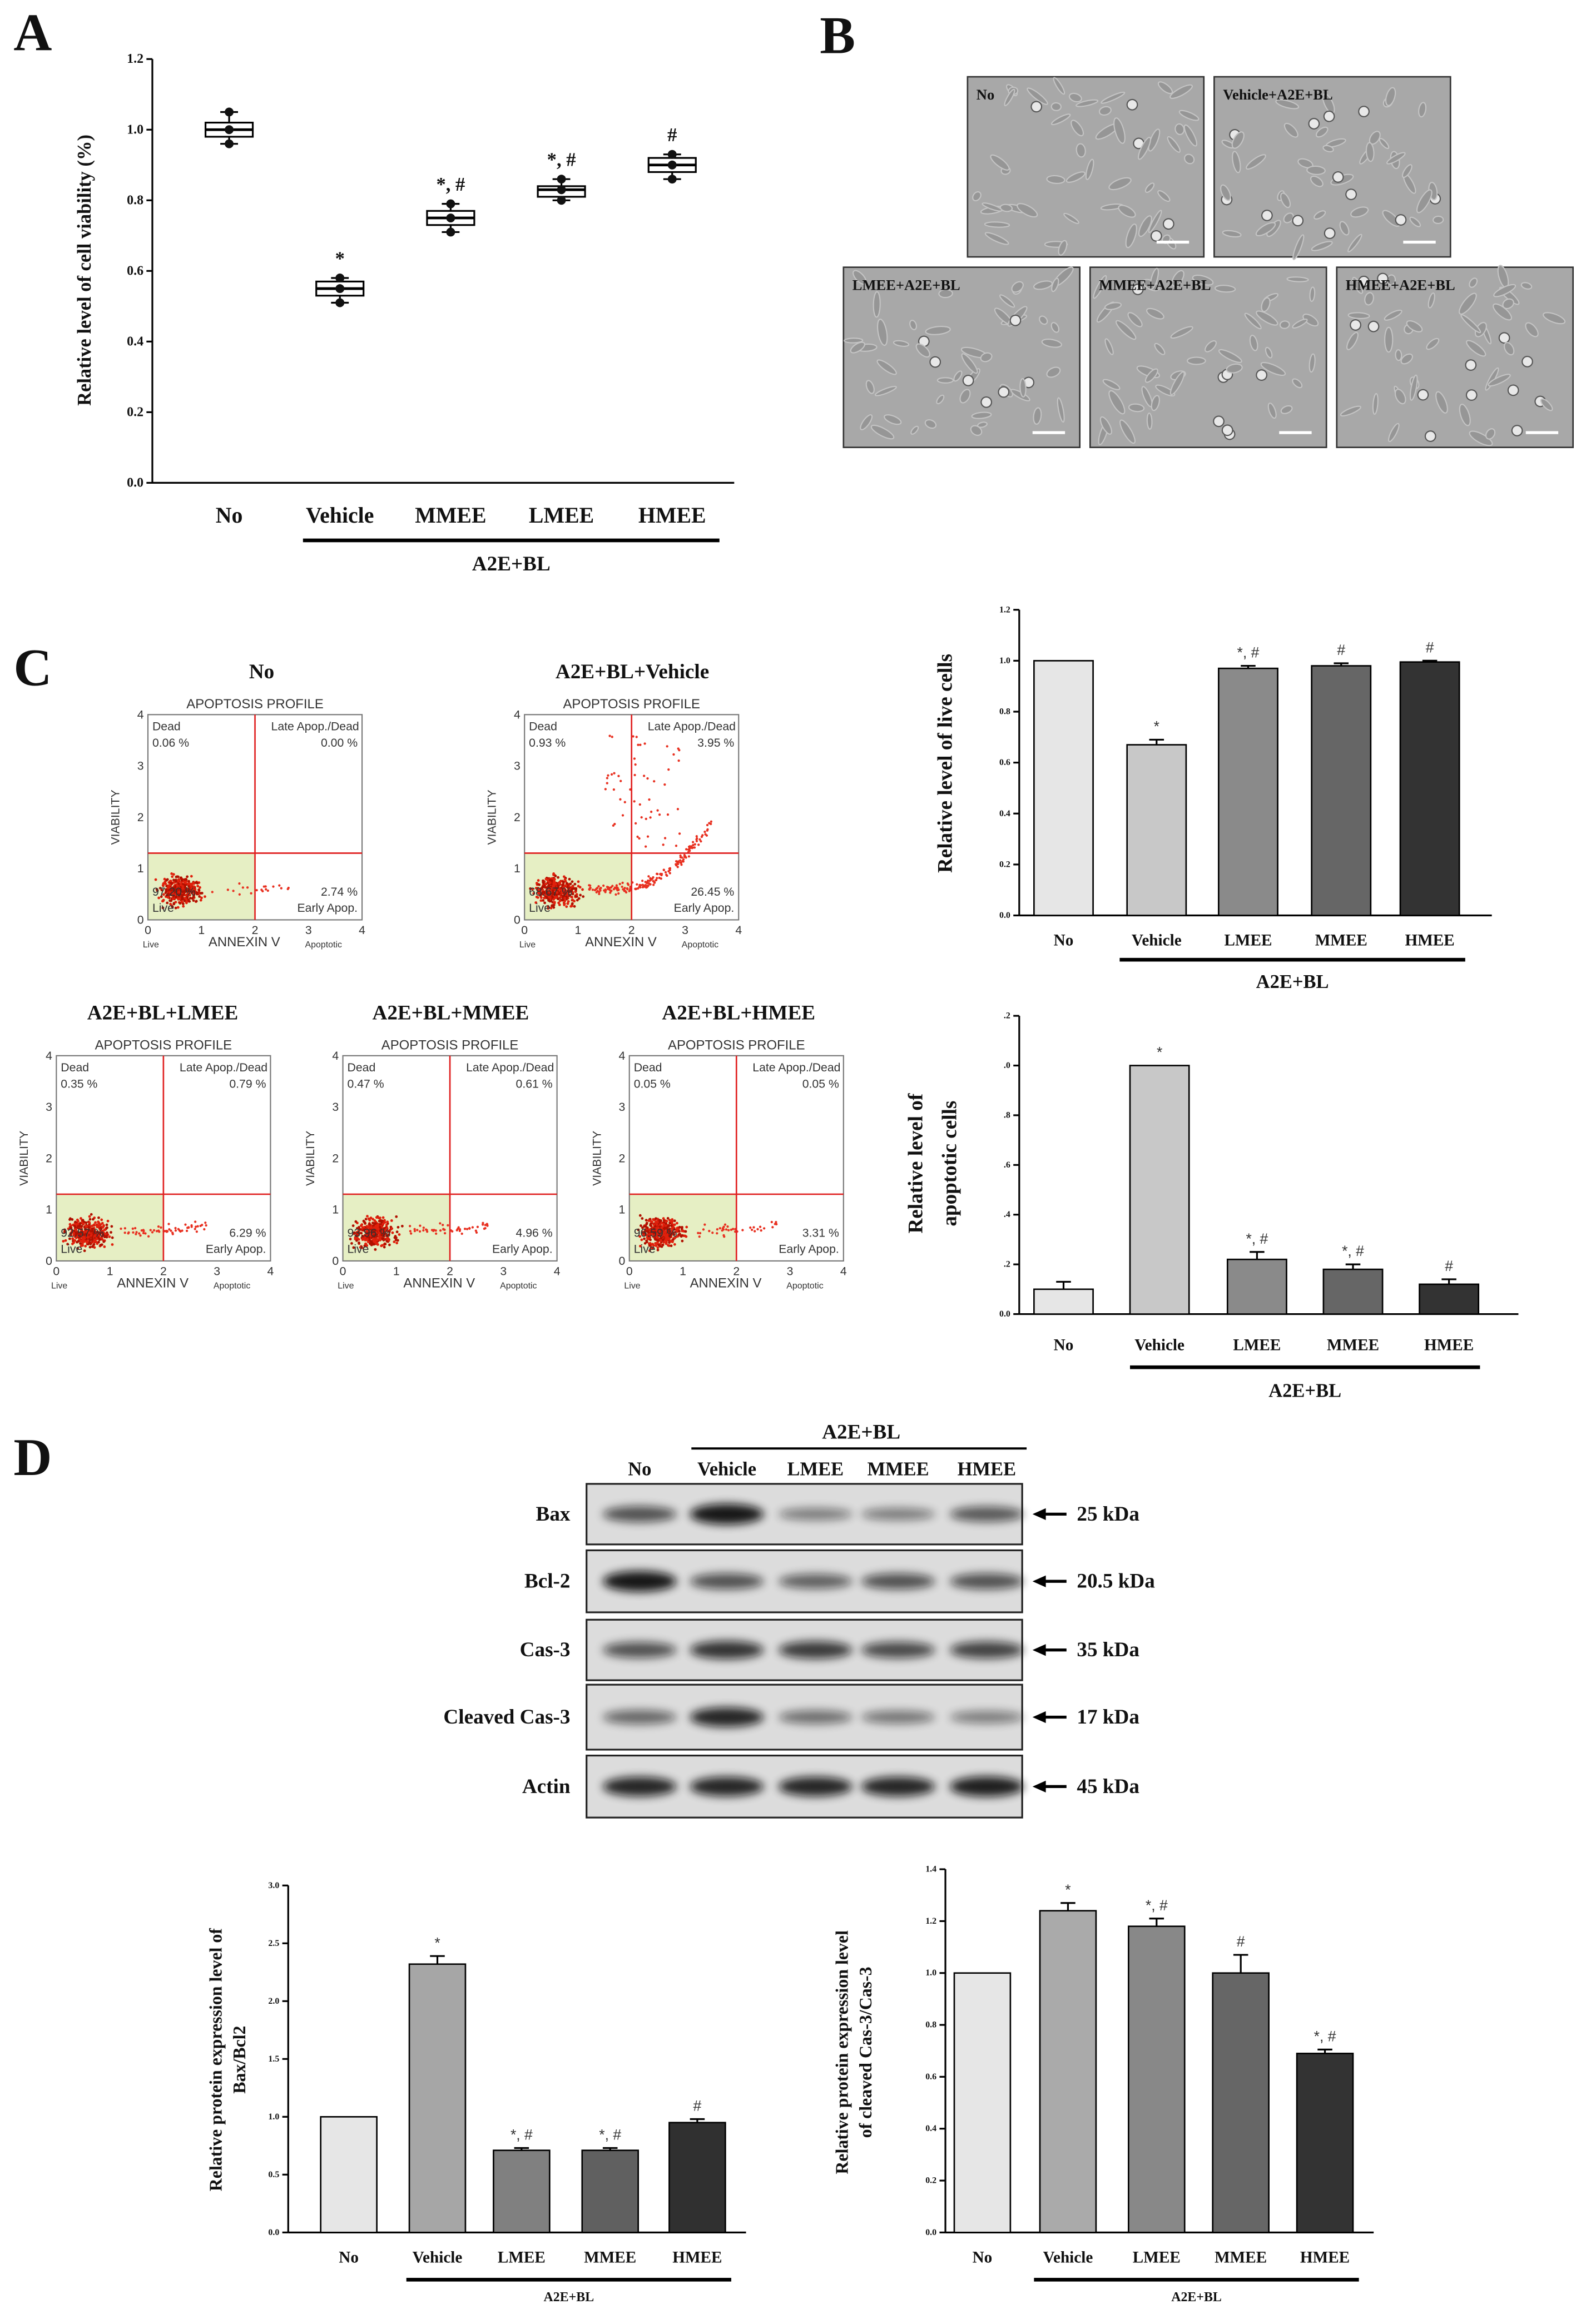 The height and width of the screenshot is (2324, 1591). I want to click on blot-strip, so click(805, 1514).